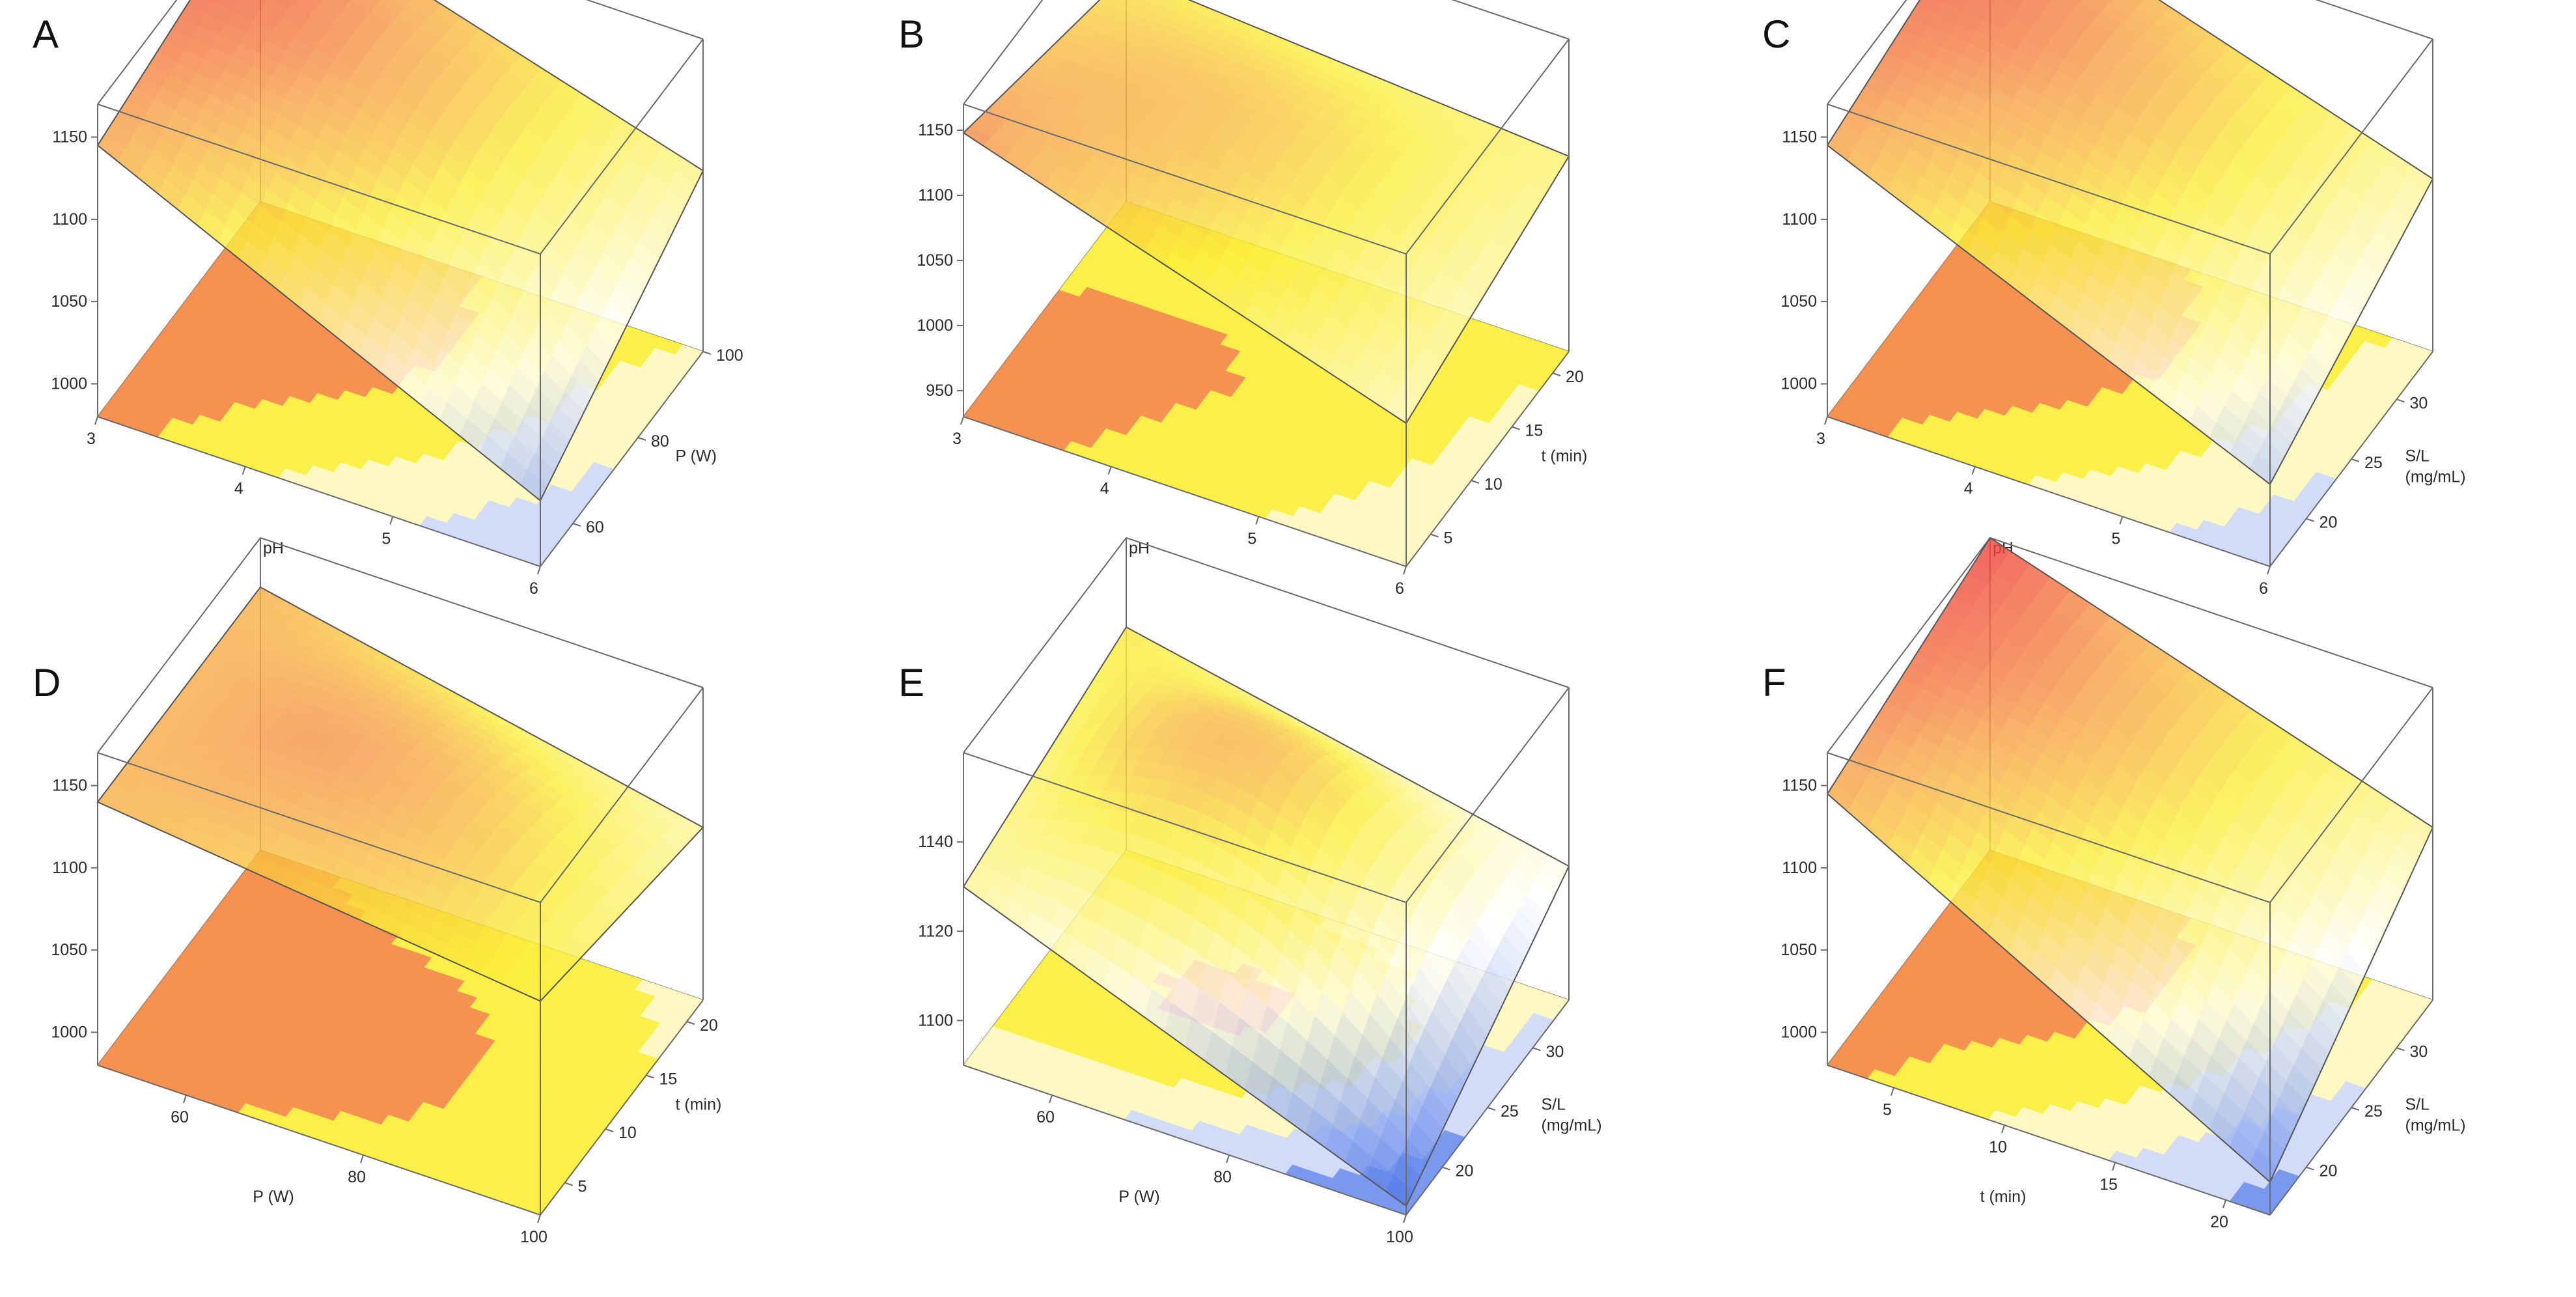 The width and height of the screenshot is (2576, 1297). What do you see at coordinates (47, 682) in the screenshot?
I see `panel-letter: D` at bounding box center [47, 682].